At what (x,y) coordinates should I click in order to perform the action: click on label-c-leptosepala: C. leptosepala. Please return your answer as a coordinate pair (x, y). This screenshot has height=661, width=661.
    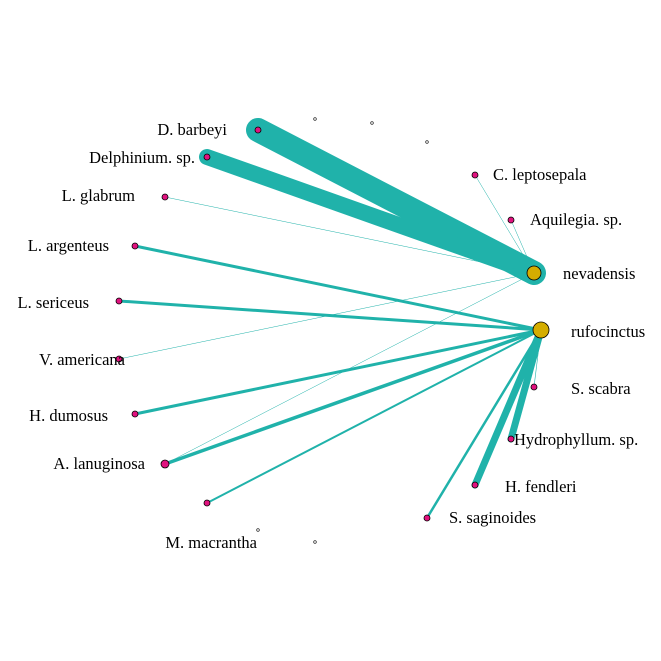
    Looking at the image, I should click on (540, 174).